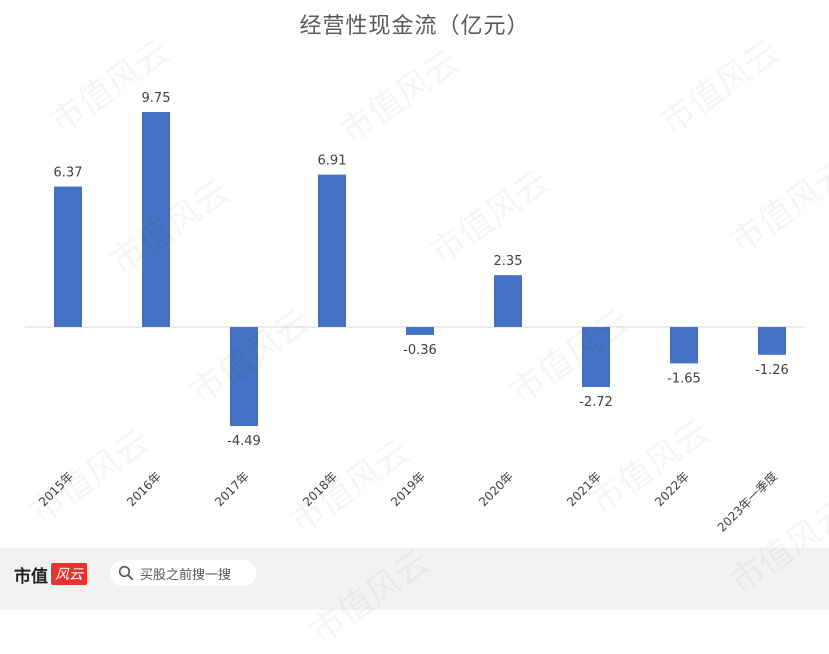 This screenshot has width=829, height=654. I want to click on chart-title: 经营性现金流（亿元）, so click(414, 26).